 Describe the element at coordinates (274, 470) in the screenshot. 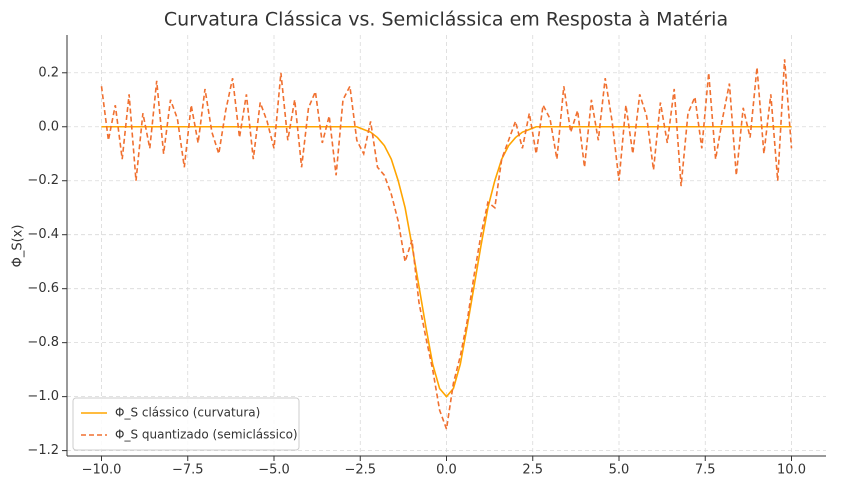

I see `x-tick-label: −5.0` at that location.